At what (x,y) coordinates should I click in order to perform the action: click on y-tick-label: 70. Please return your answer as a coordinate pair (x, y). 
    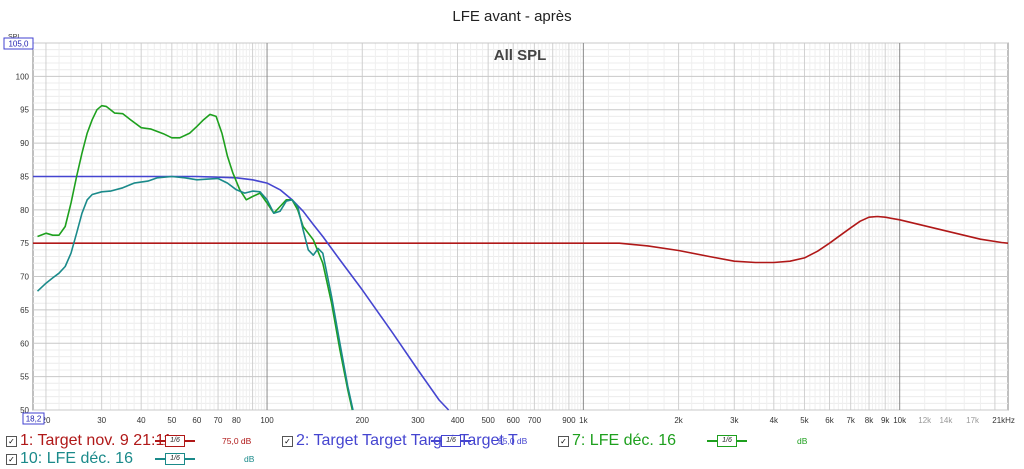
    Looking at the image, I should click on (24, 277).